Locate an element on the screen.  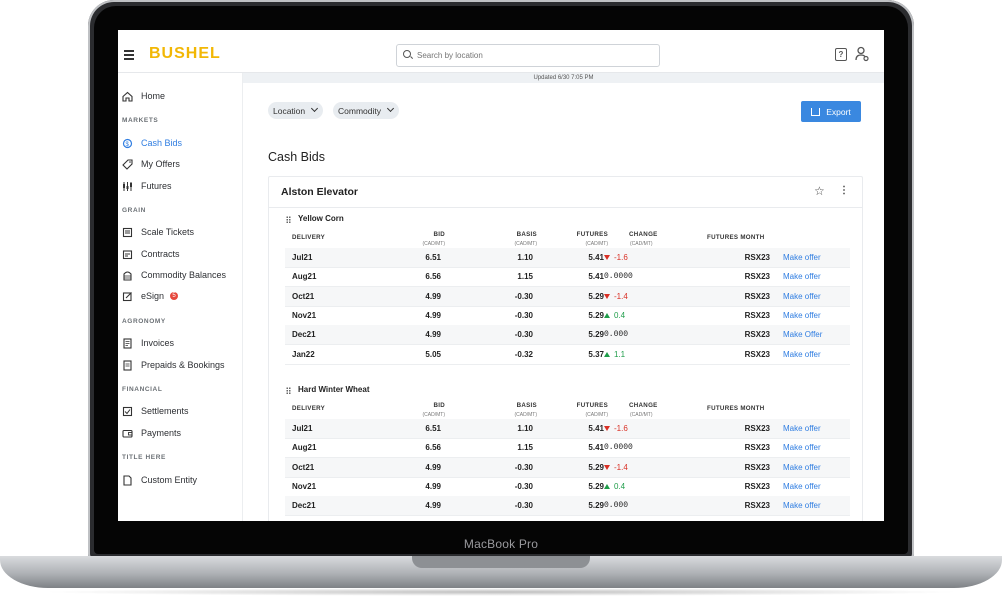
bid-cell: 4.99 is located at coordinates (433, 335).